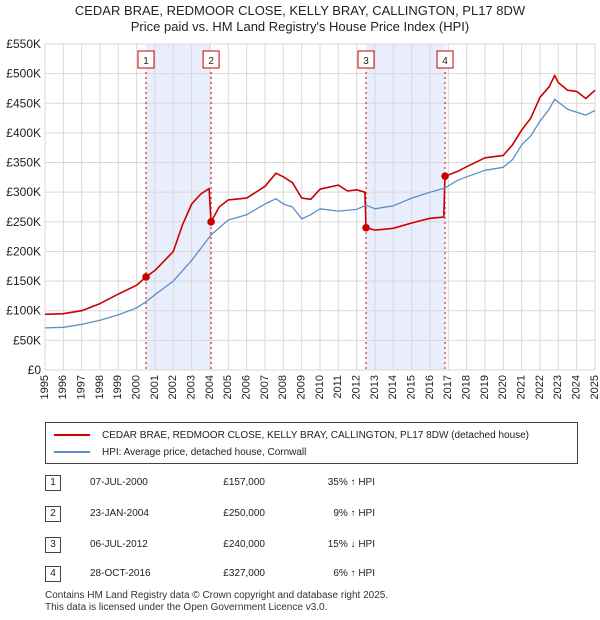 The height and width of the screenshot is (620, 600). What do you see at coordinates (357, 387) in the screenshot?
I see `x-tick-label: 2012` at bounding box center [357, 387].